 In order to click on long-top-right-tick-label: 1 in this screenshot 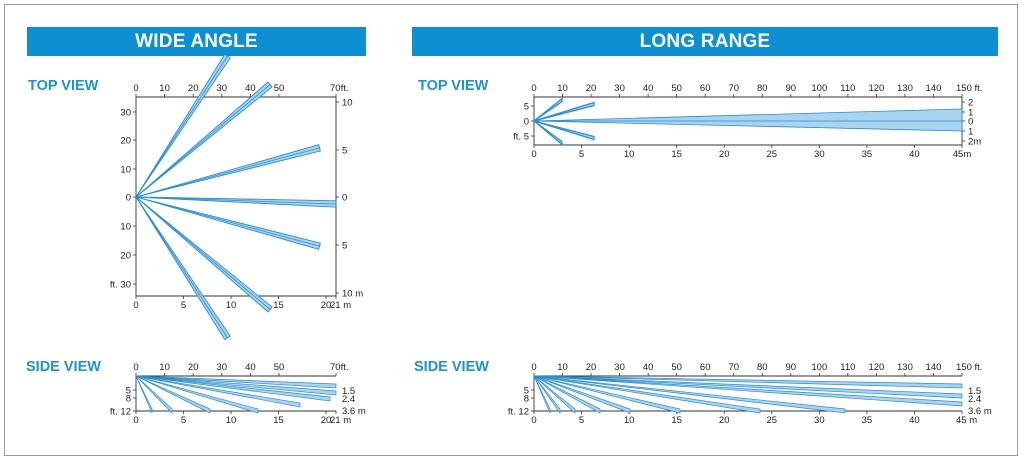, I will do `click(970, 132)`.